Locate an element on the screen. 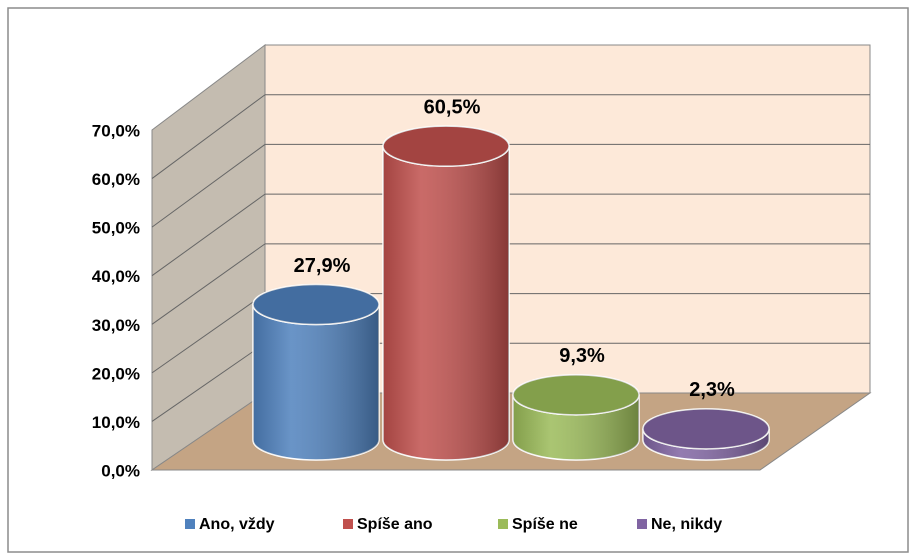 The image size is (916, 560). legend-label: Ne, nikdy is located at coordinates (686, 524).